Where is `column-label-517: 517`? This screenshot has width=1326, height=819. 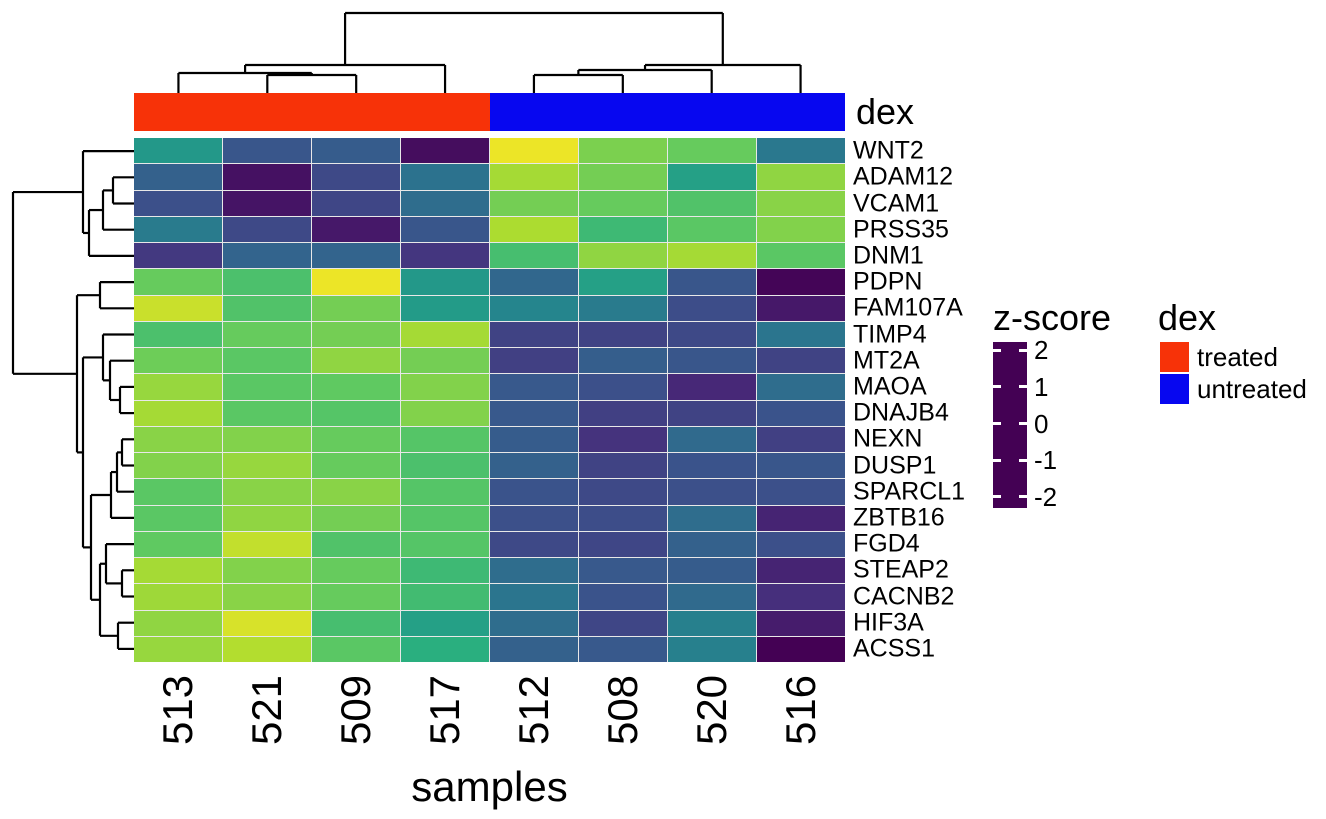
column-label-517: 517 is located at coordinates (445, 710).